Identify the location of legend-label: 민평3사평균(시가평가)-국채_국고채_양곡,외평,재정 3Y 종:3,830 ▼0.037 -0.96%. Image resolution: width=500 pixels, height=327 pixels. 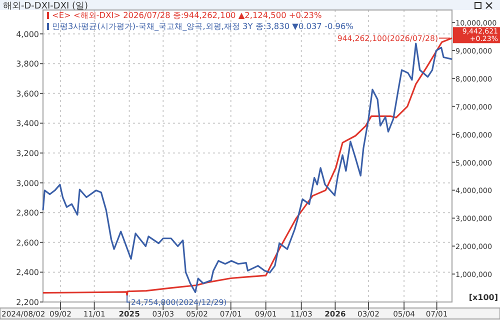
(203, 26).